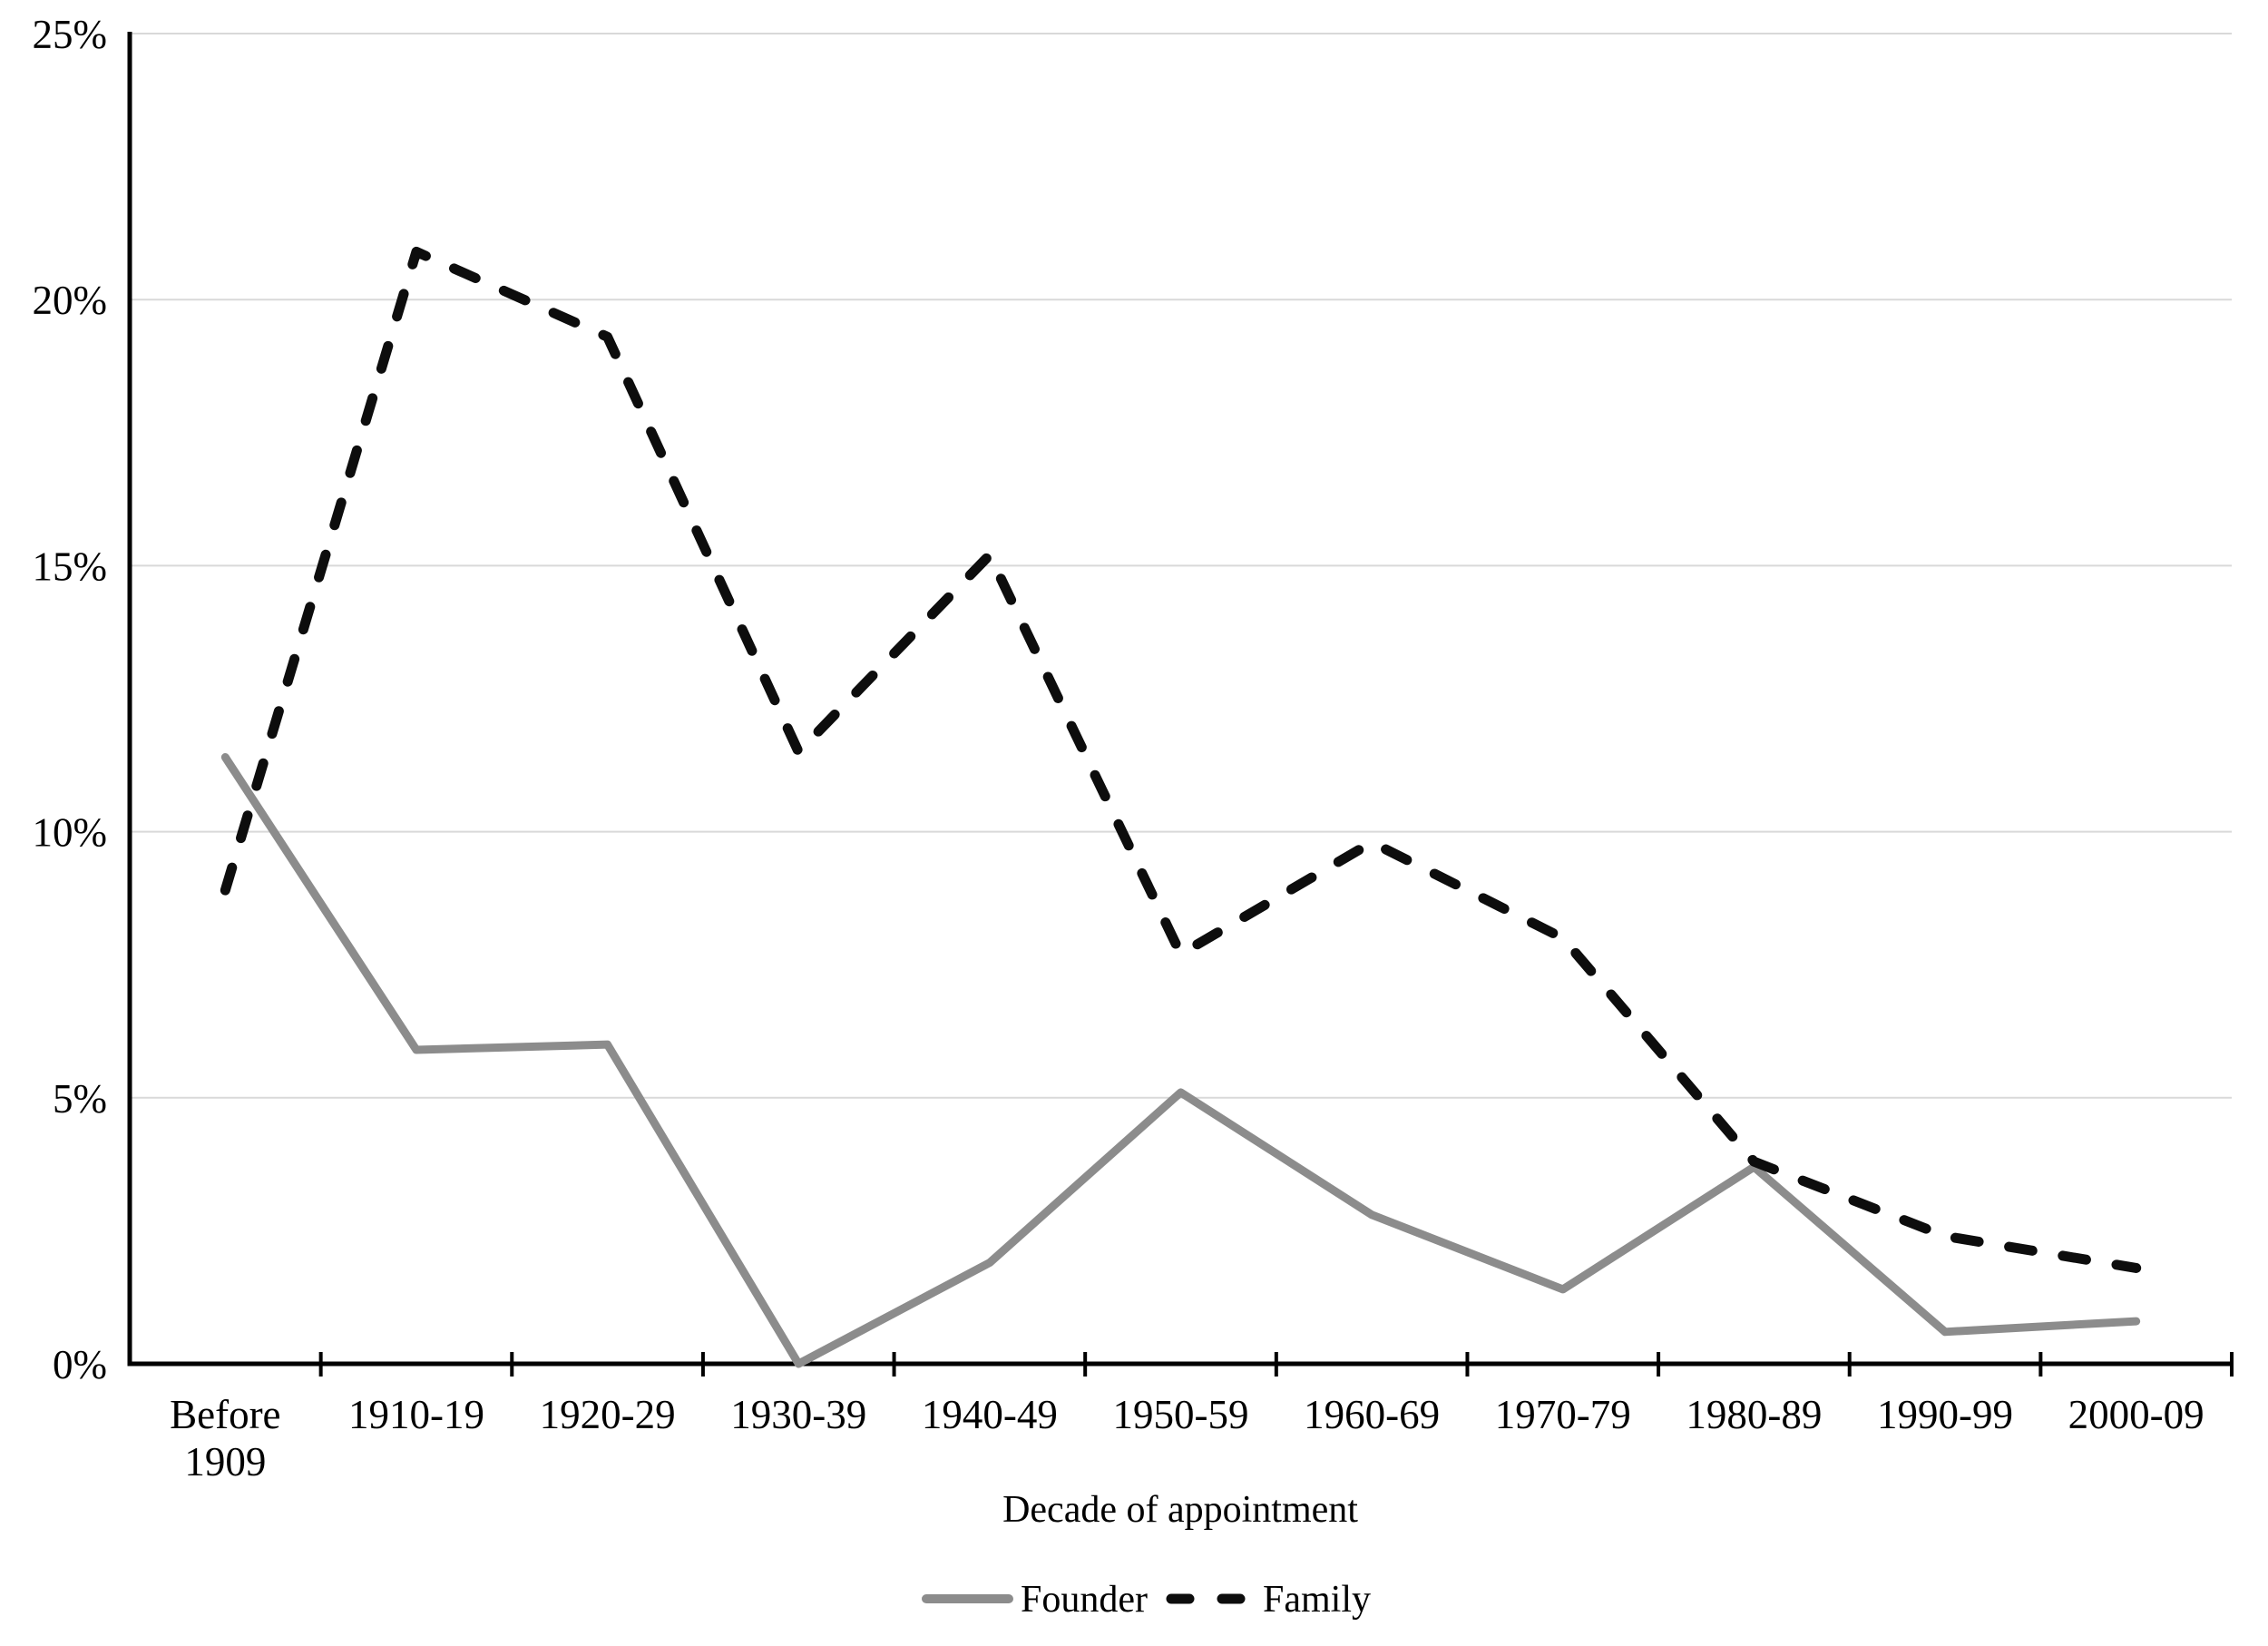  I want to click on x-tick-label: 1980-89, so click(1754, 1415).